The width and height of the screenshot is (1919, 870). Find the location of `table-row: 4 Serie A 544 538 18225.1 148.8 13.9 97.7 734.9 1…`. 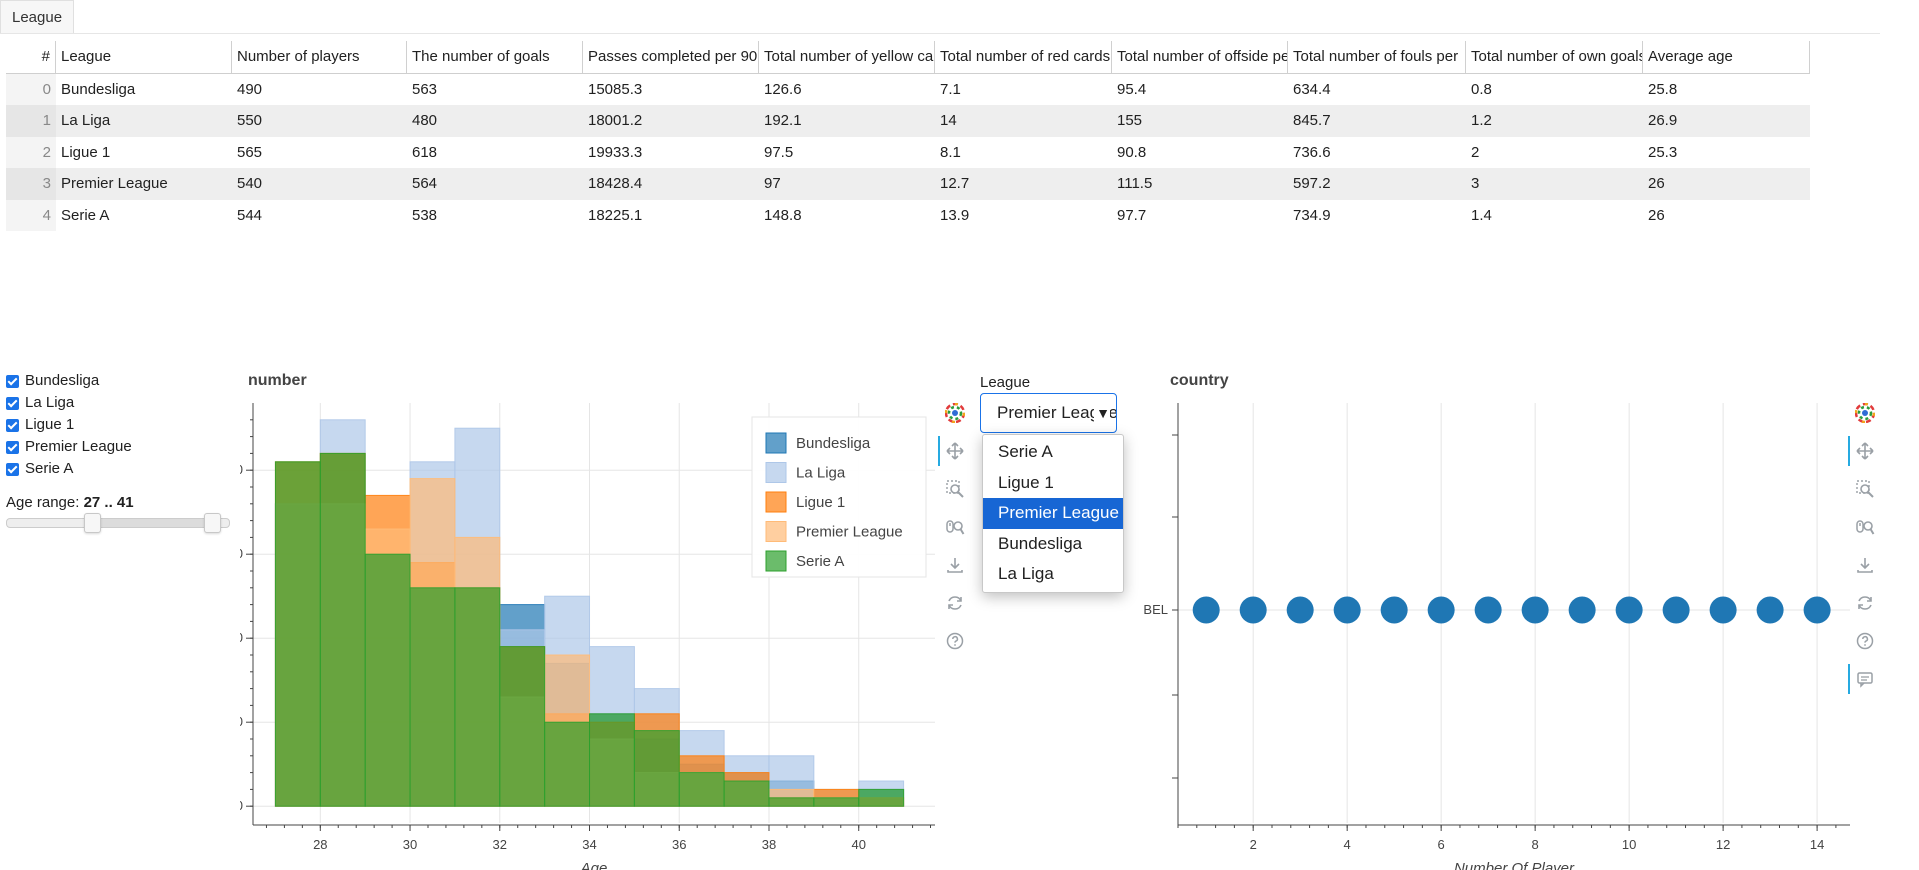

table-row: 4 Serie A 544 538 18225.1 148.8 13.9 97.7 734.9 1… is located at coordinates (908, 215).